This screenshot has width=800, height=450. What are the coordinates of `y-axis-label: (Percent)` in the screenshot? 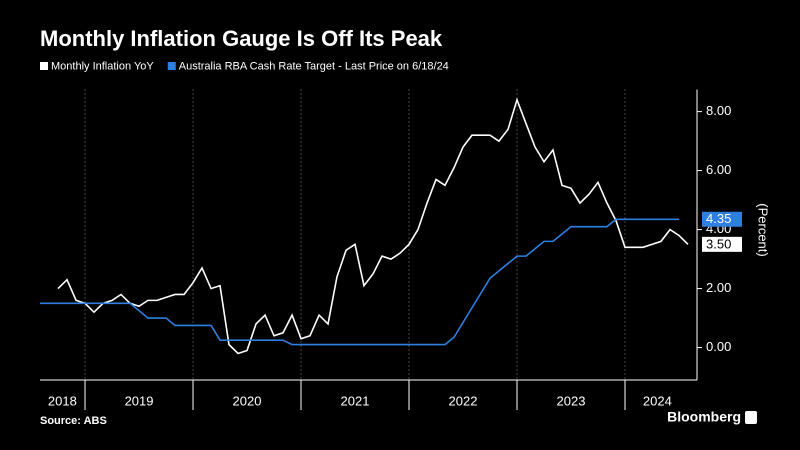 It's located at (763, 229).